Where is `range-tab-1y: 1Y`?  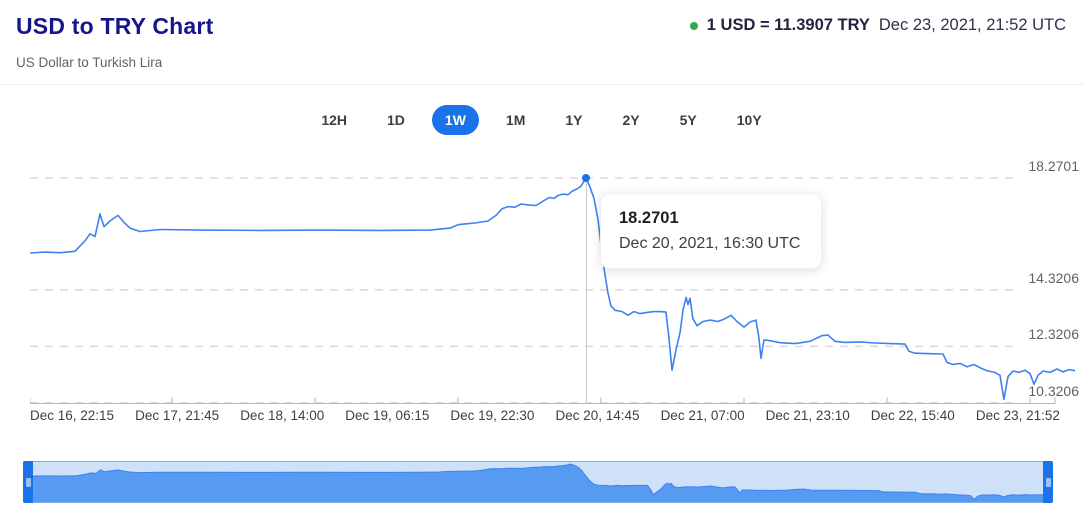
range-tab-1y: 1Y is located at coordinates (573, 120).